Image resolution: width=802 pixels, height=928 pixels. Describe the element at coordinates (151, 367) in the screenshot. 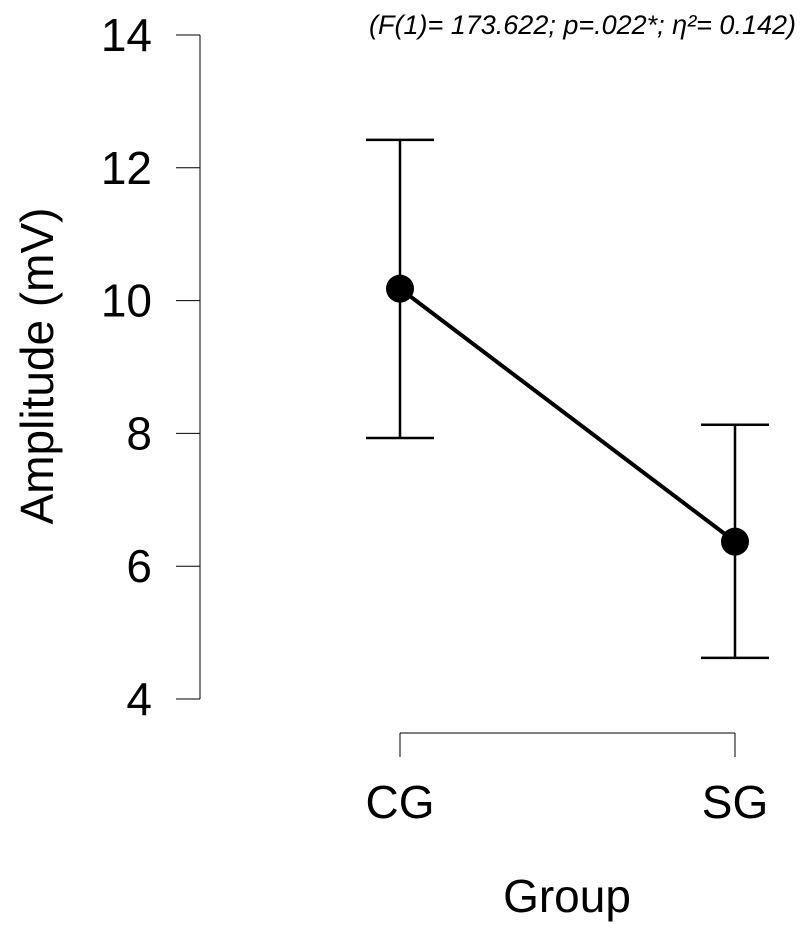

I see `y-axis: 4 6 8 10 12 14` at that location.